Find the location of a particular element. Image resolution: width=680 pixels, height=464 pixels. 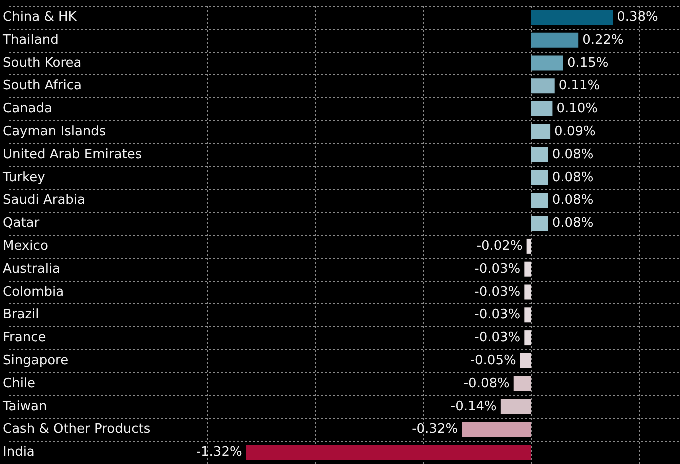

y-tick-label: Brazil is located at coordinates (21, 315).